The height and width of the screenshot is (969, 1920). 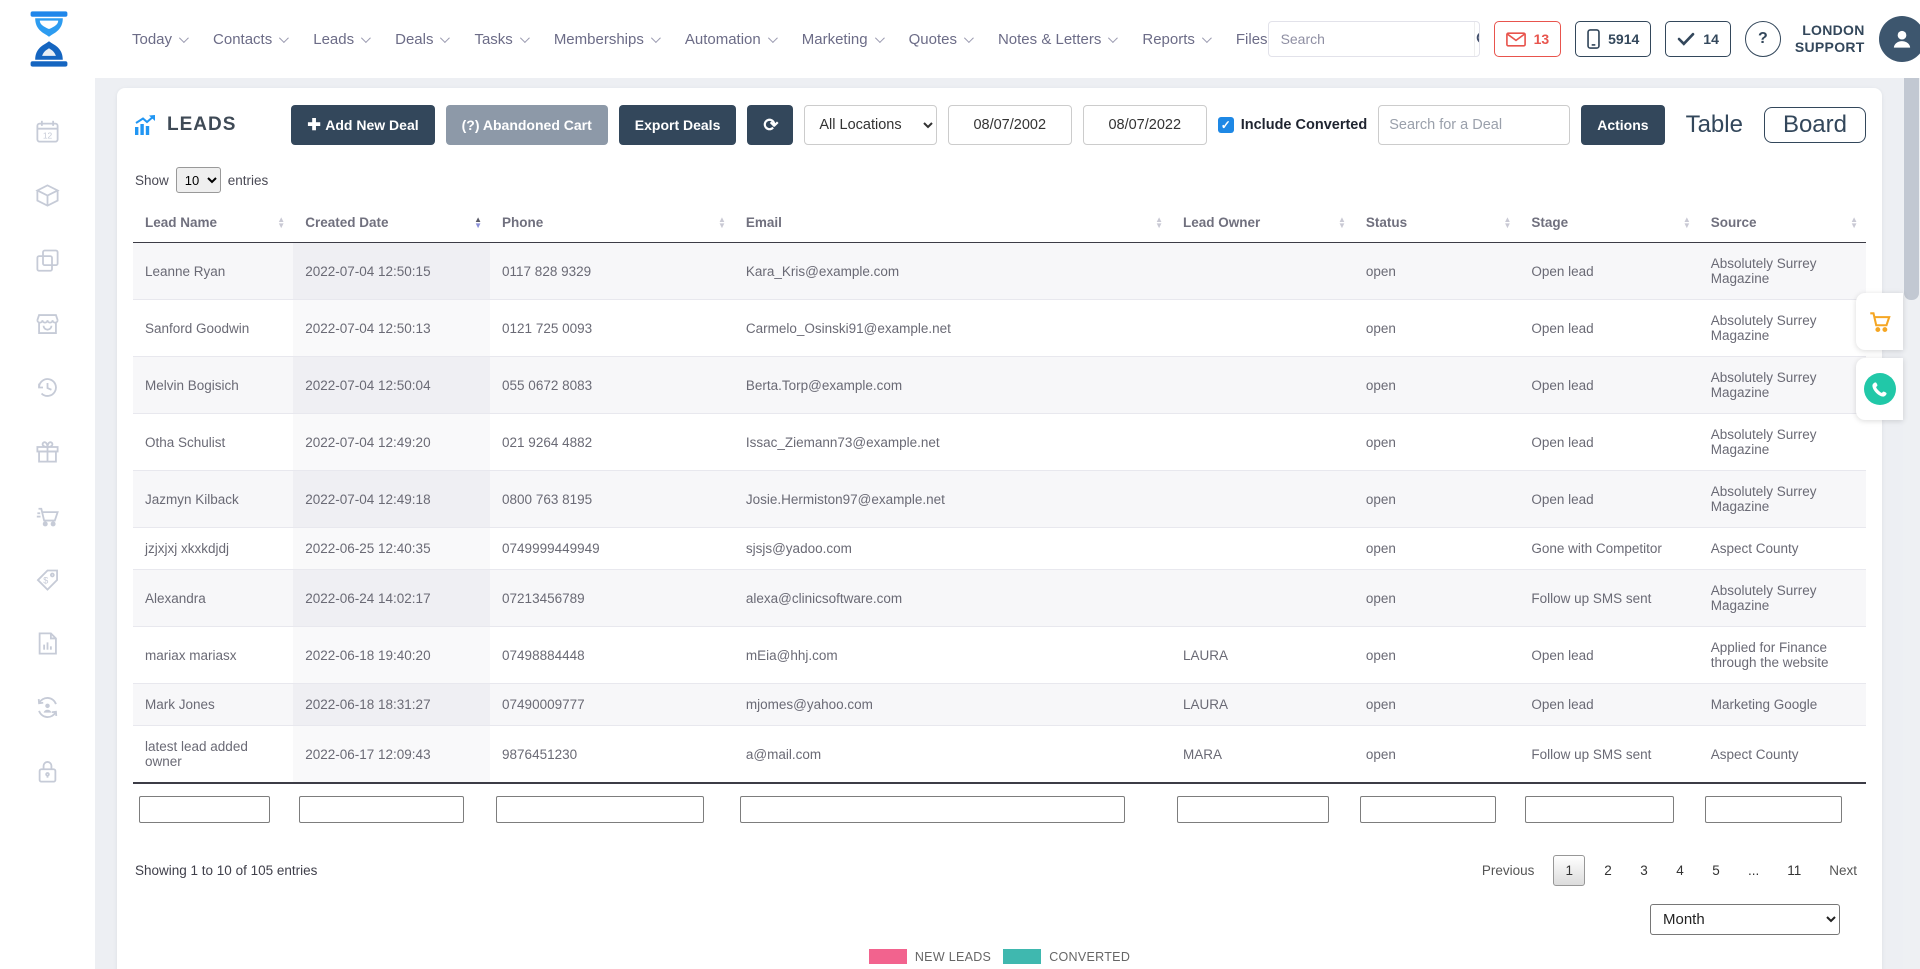 What do you see at coordinates (731, 39) in the screenshot?
I see `nav-item-automation: Automation` at bounding box center [731, 39].